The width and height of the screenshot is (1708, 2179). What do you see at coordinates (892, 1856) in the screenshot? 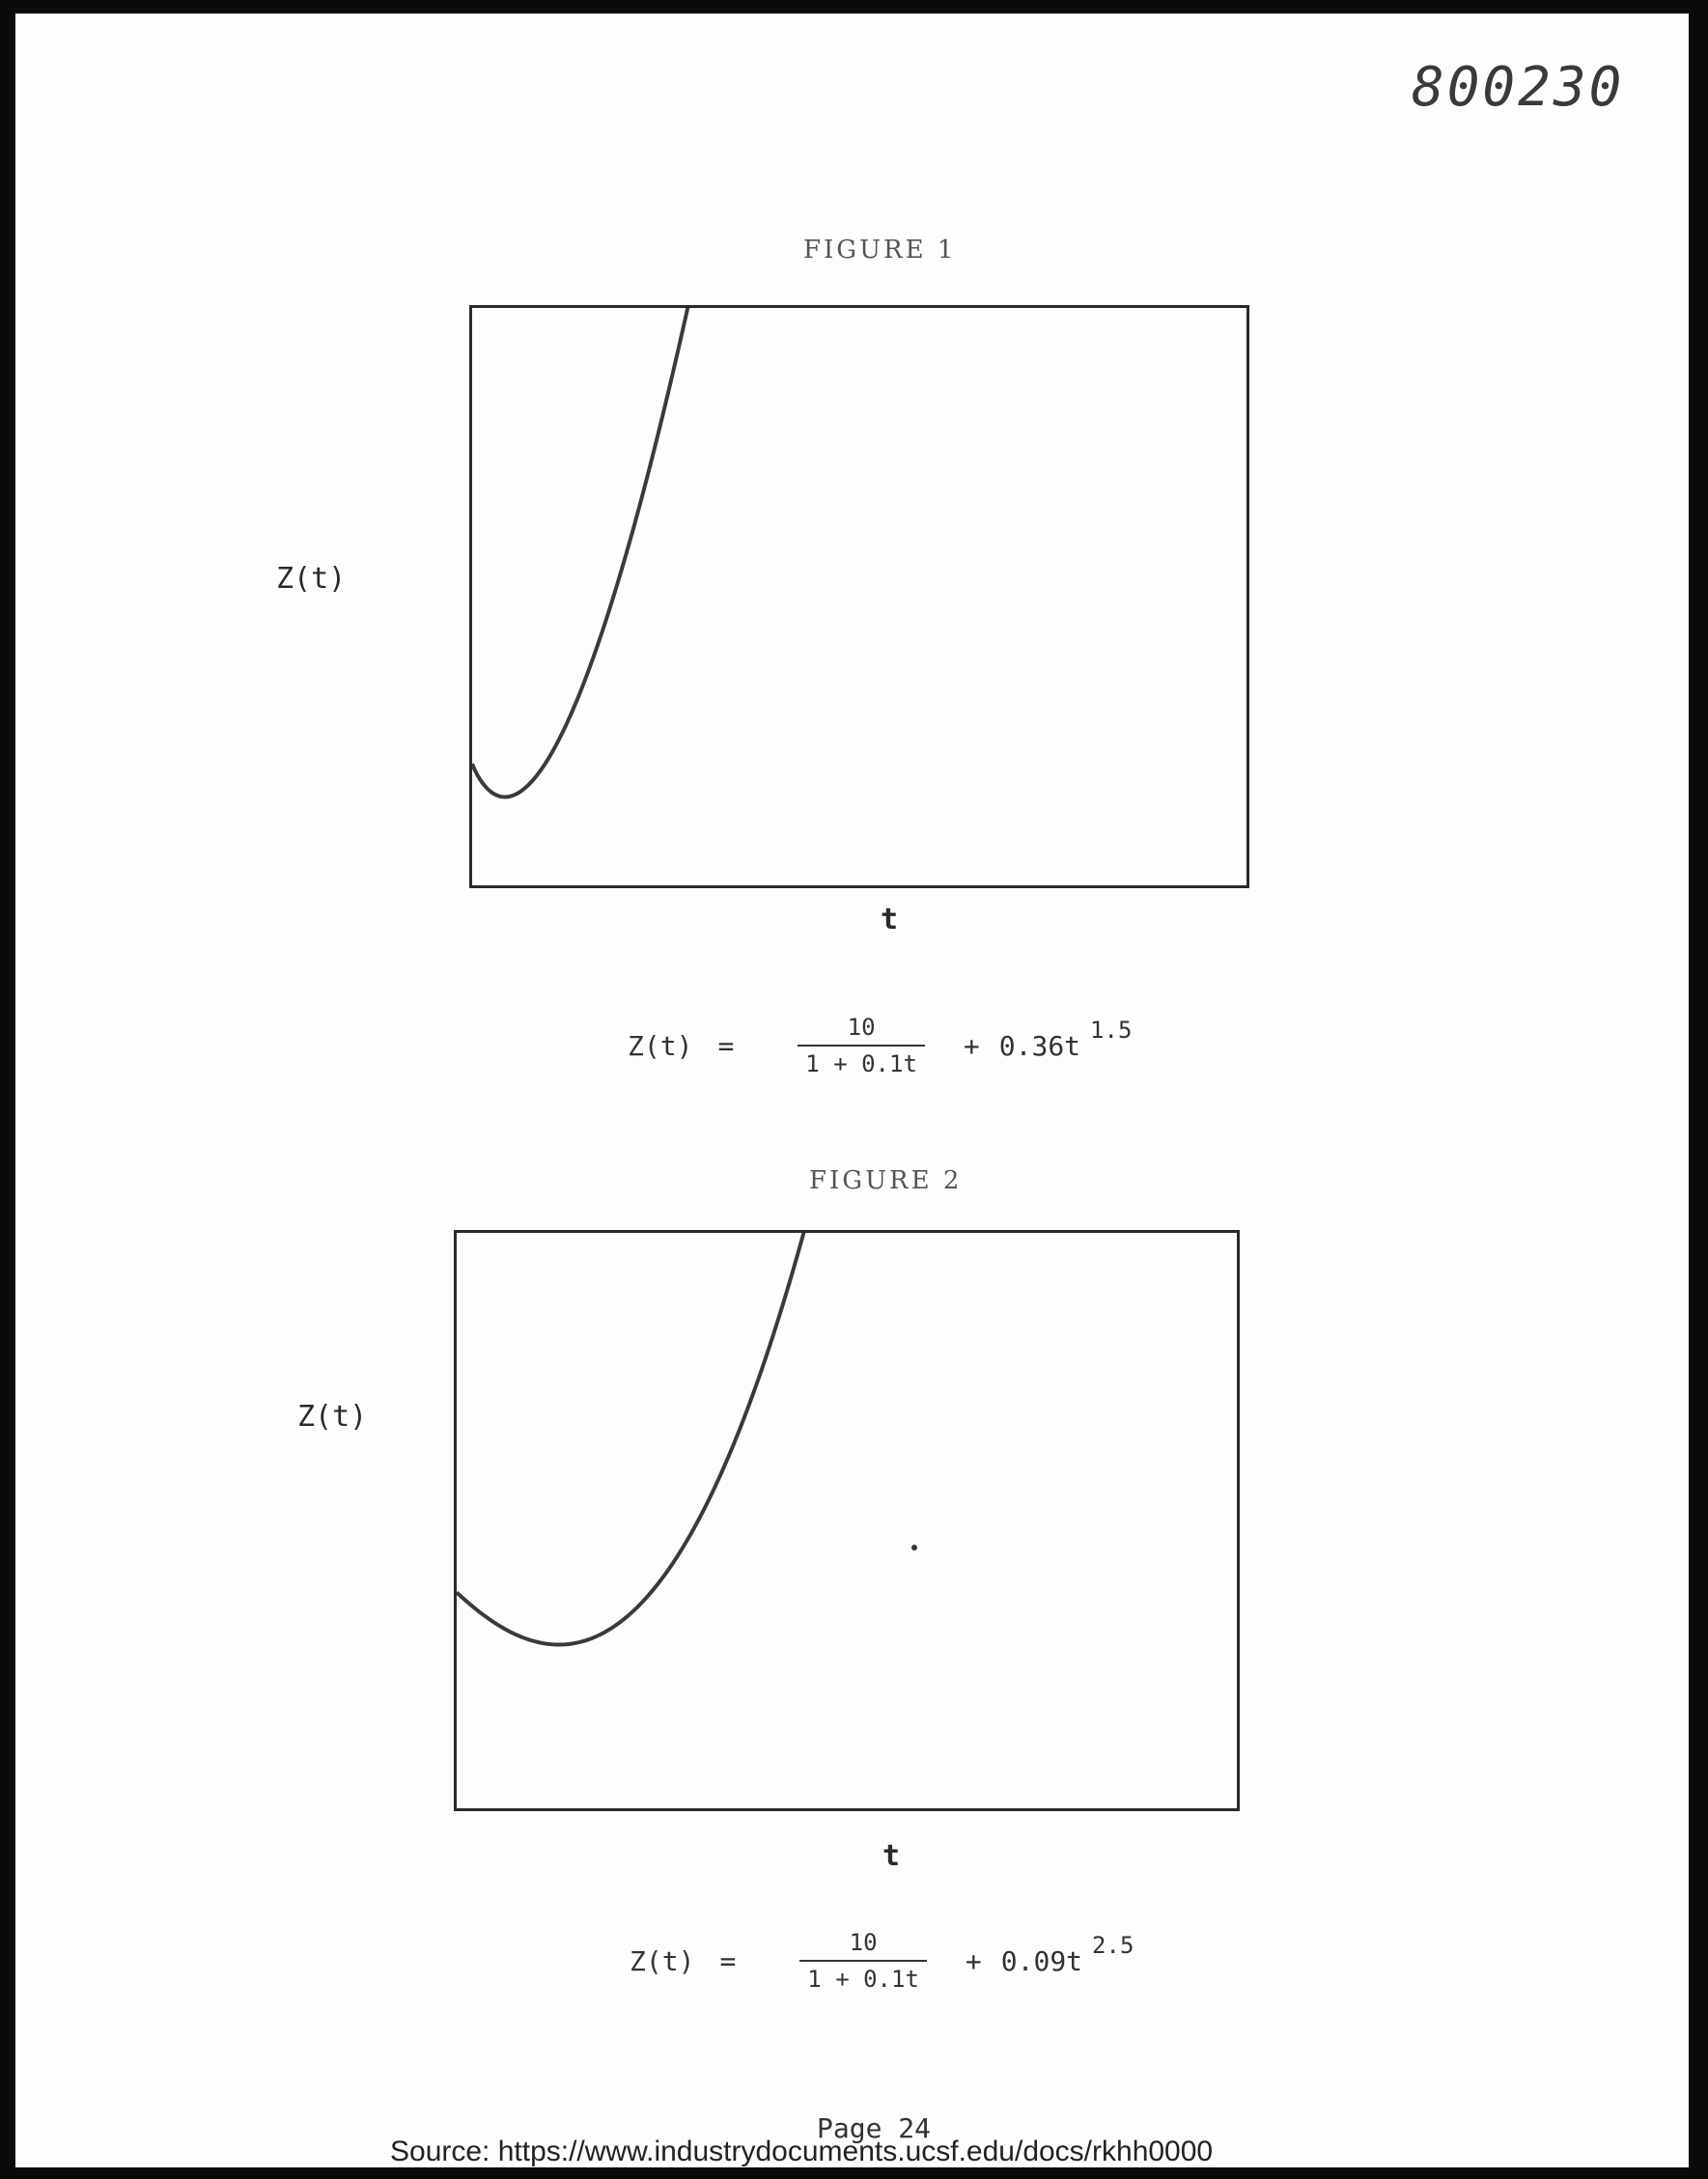
I see `figure-2-x-axis-label: t` at bounding box center [892, 1856].